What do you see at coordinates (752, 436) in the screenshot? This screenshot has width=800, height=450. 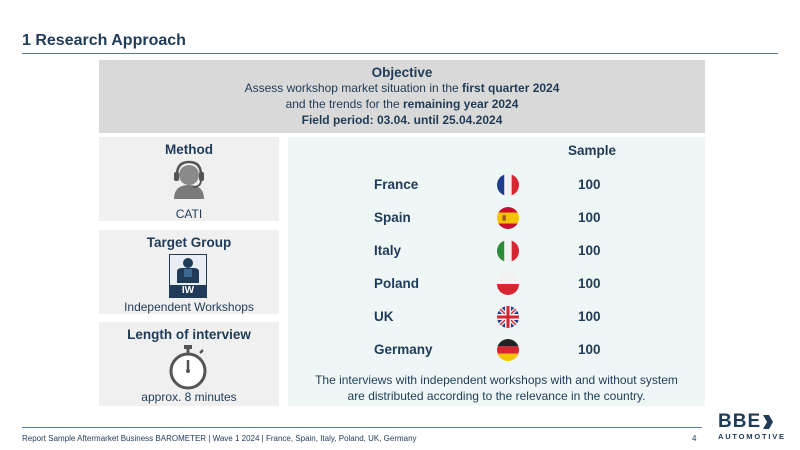 I see `logo-sub: AUTOMOTIVE` at bounding box center [752, 436].